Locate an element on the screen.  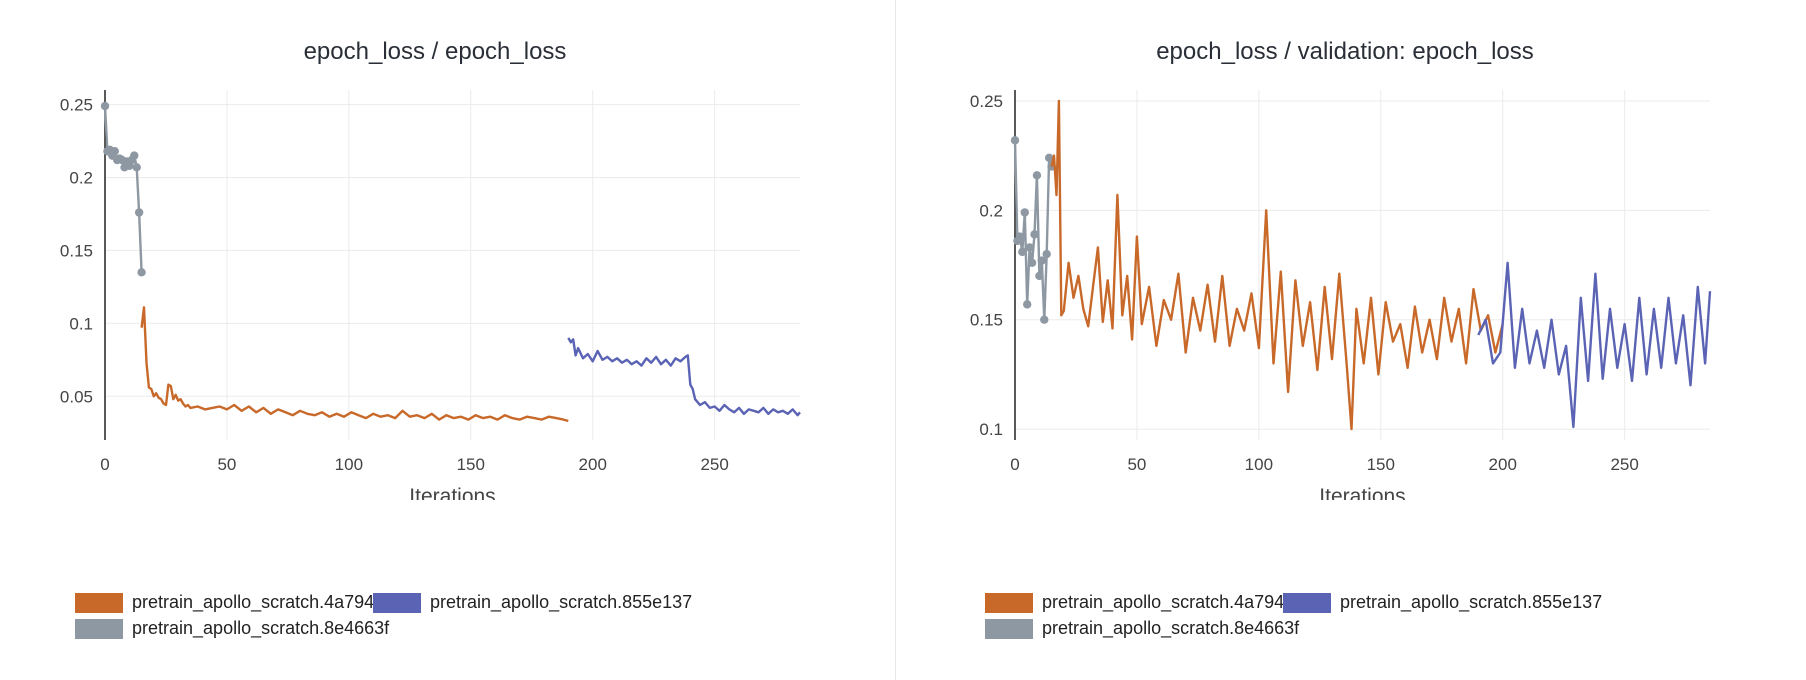
chart-title: epoch_loss / epoch_loss is located at coordinates (435, 51).